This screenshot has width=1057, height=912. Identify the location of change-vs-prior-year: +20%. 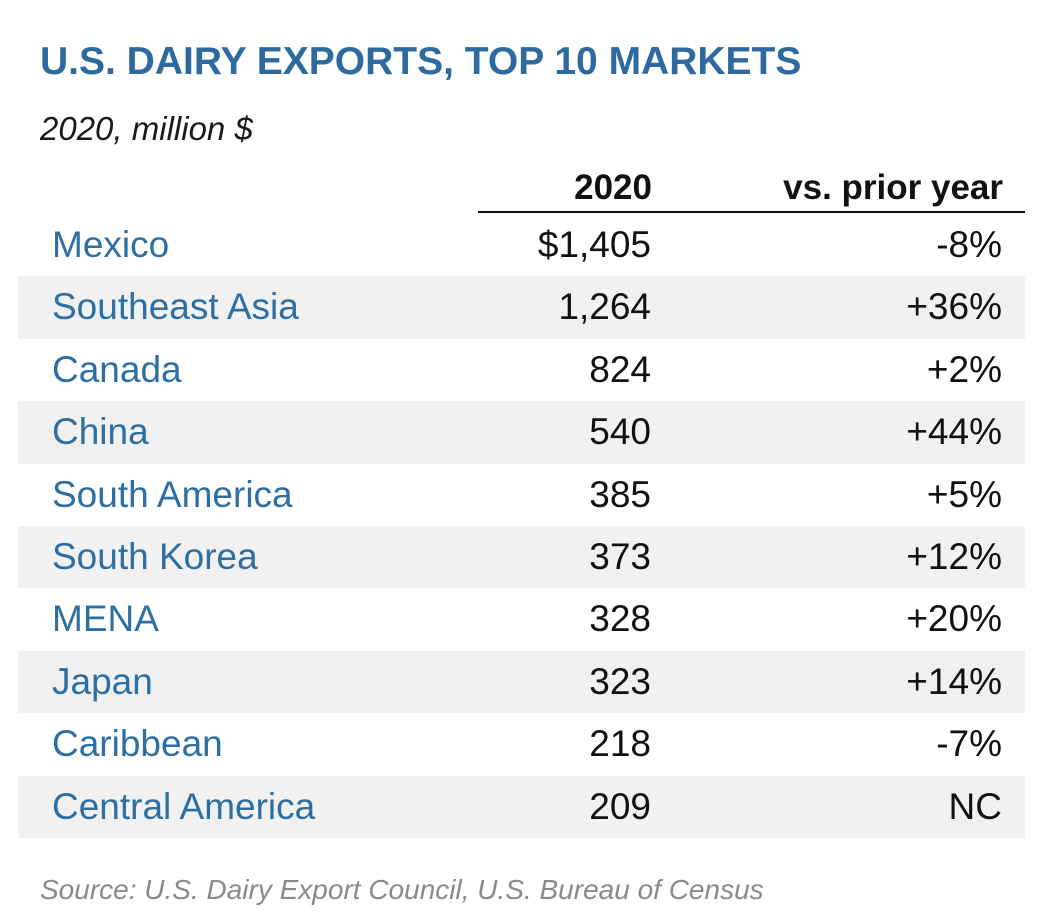
(954, 619).